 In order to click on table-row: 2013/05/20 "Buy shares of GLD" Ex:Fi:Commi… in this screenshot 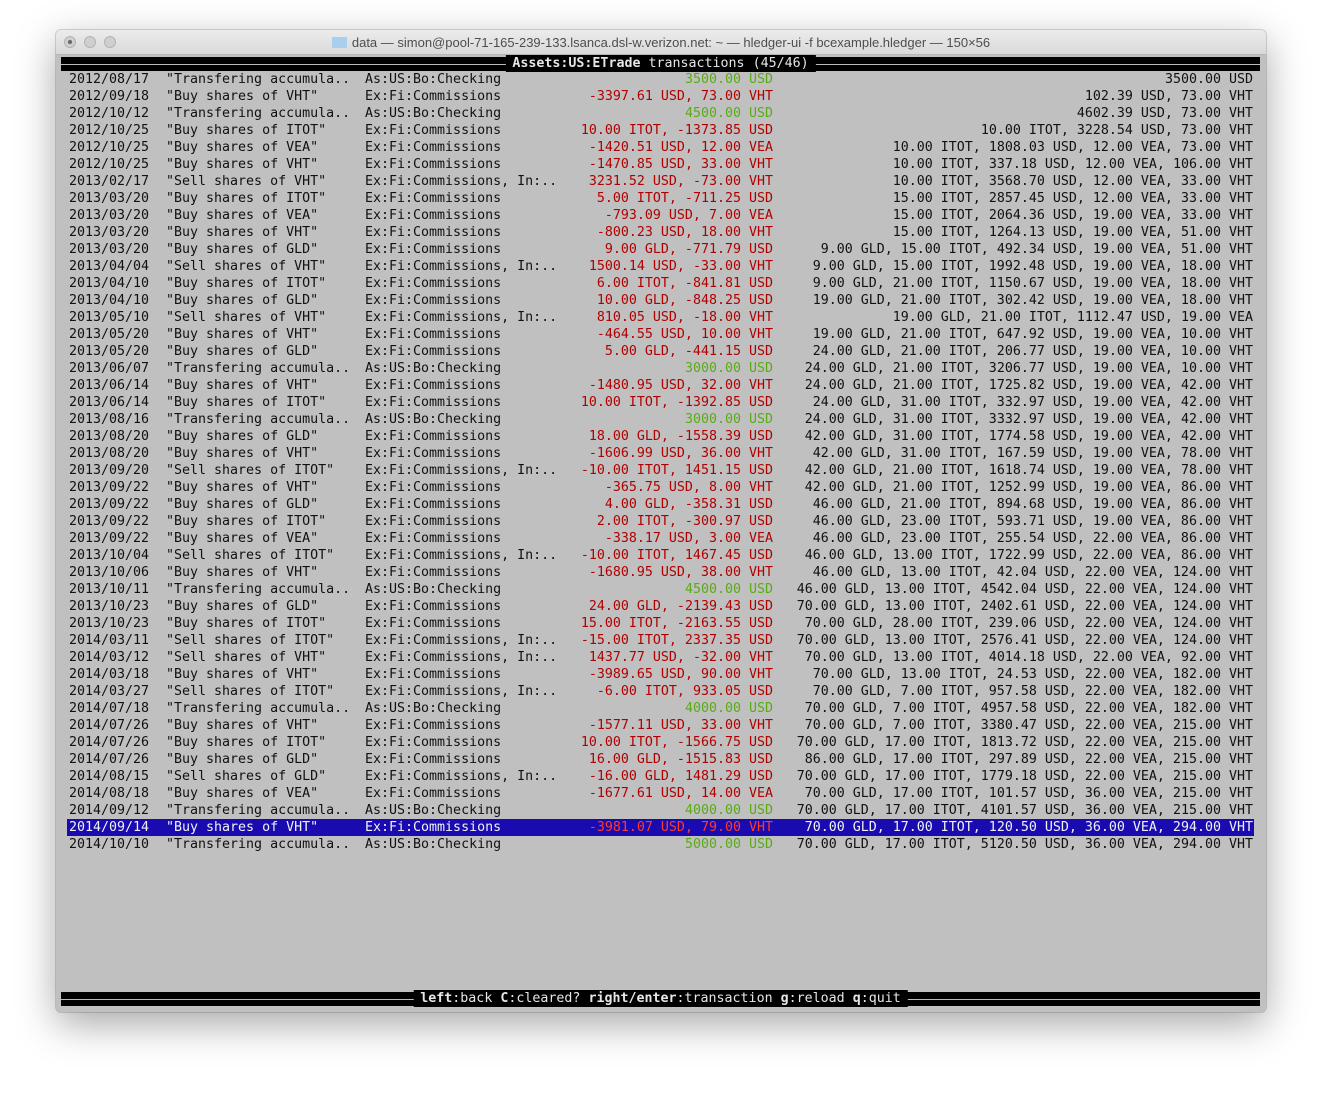, I will do `click(660, 351)`.